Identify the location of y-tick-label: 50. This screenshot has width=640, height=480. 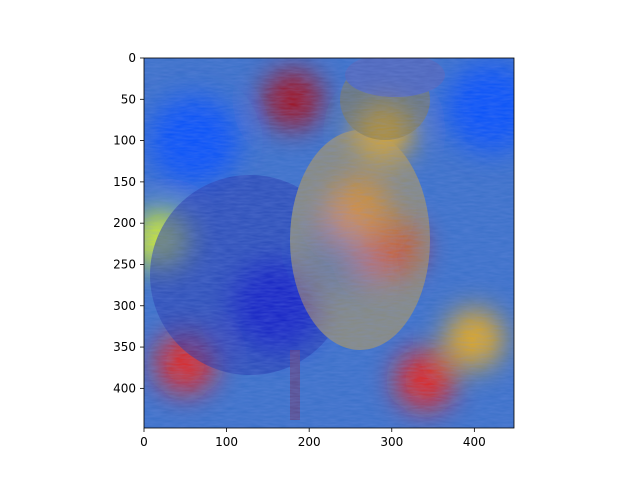
(128, 99).